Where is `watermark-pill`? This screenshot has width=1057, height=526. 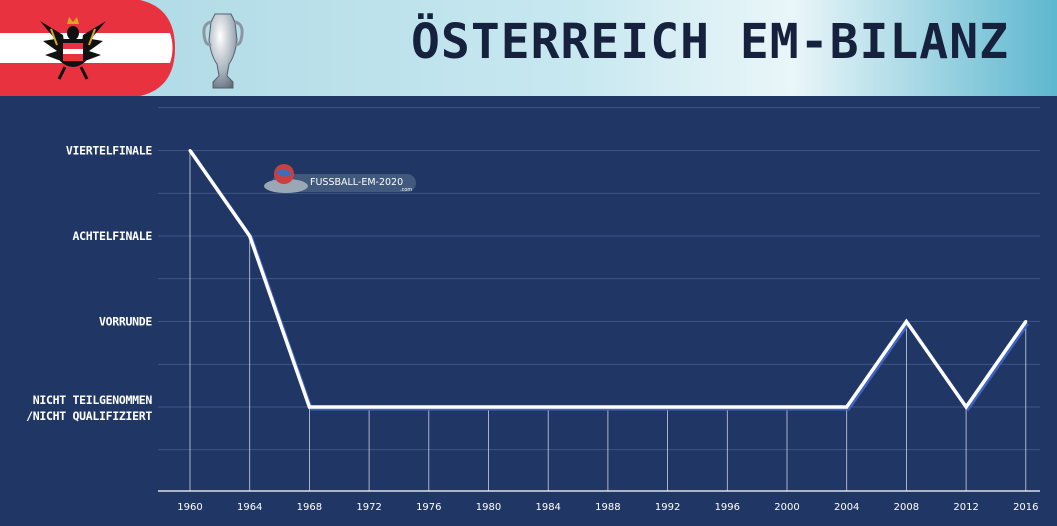 watermark-pill is located at coordinates (344, 183).